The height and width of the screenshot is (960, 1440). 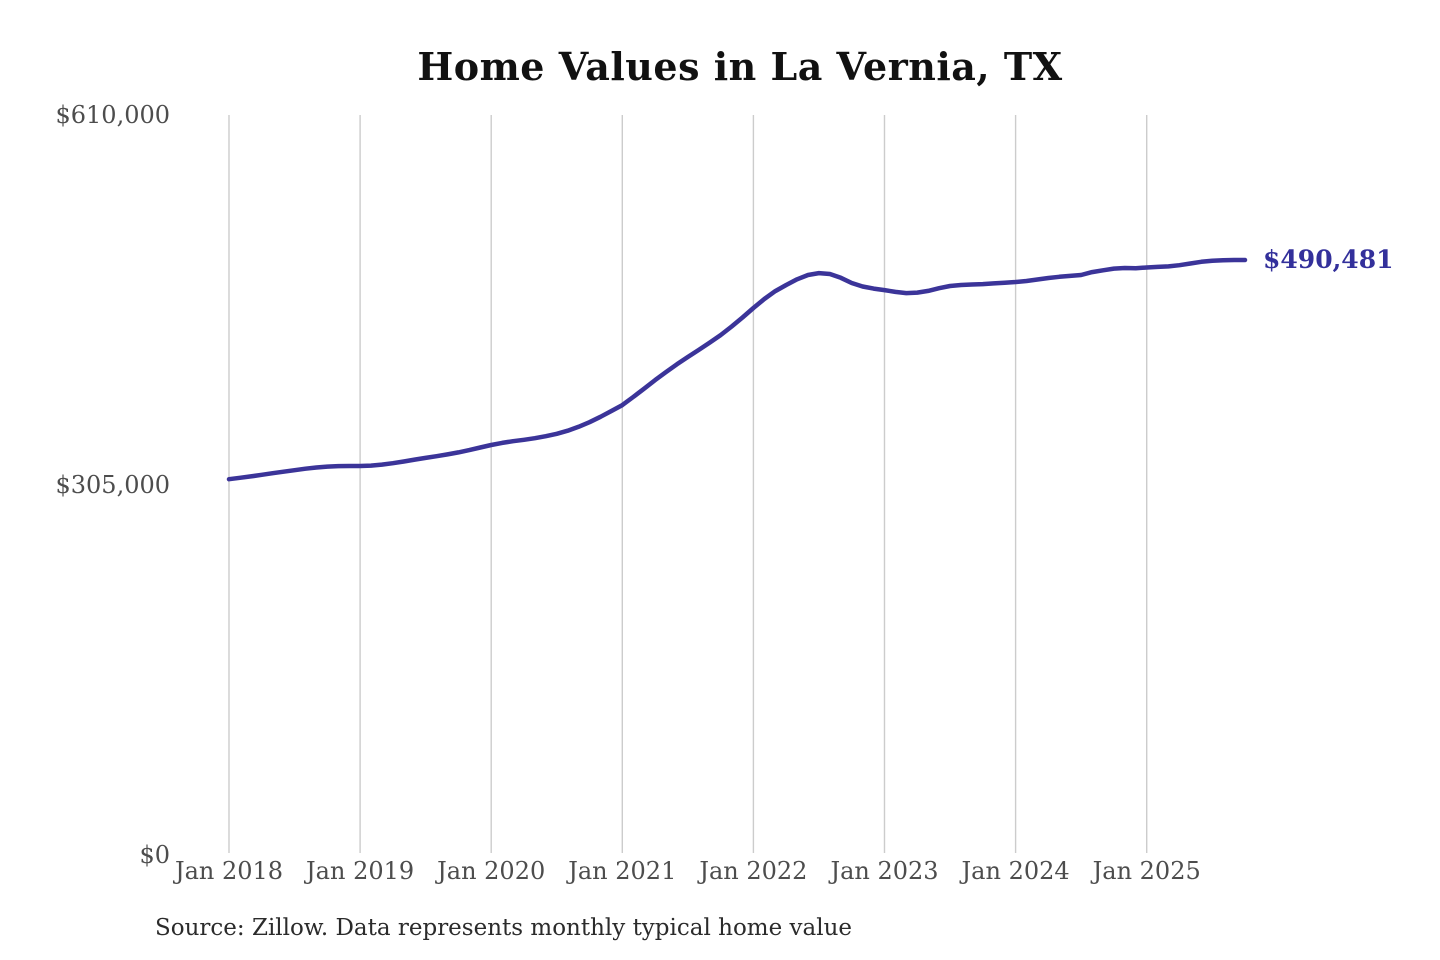 What do you see at coordinates (740, 66) in the screenshot?
I see `chart-title: Home Values in La Vernia, TX` at bounding box center [740, 66].